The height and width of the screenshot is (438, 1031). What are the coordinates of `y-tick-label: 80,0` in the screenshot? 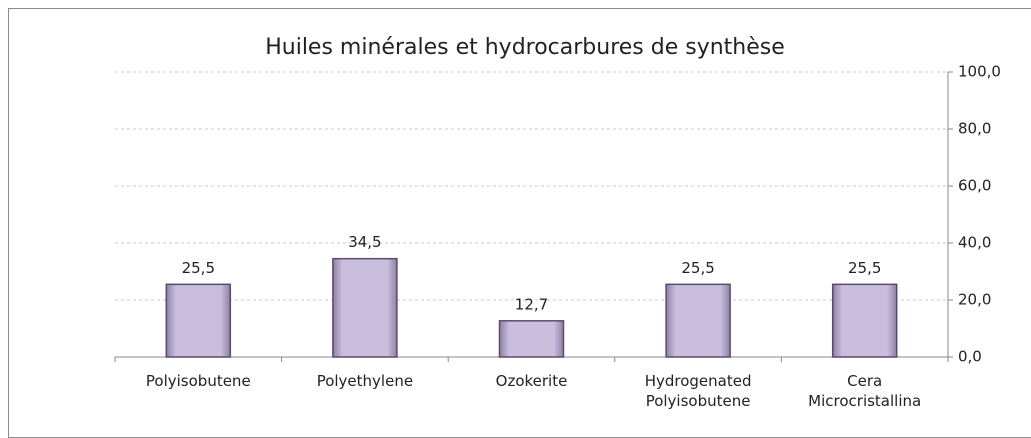 It's located at (974, 129).